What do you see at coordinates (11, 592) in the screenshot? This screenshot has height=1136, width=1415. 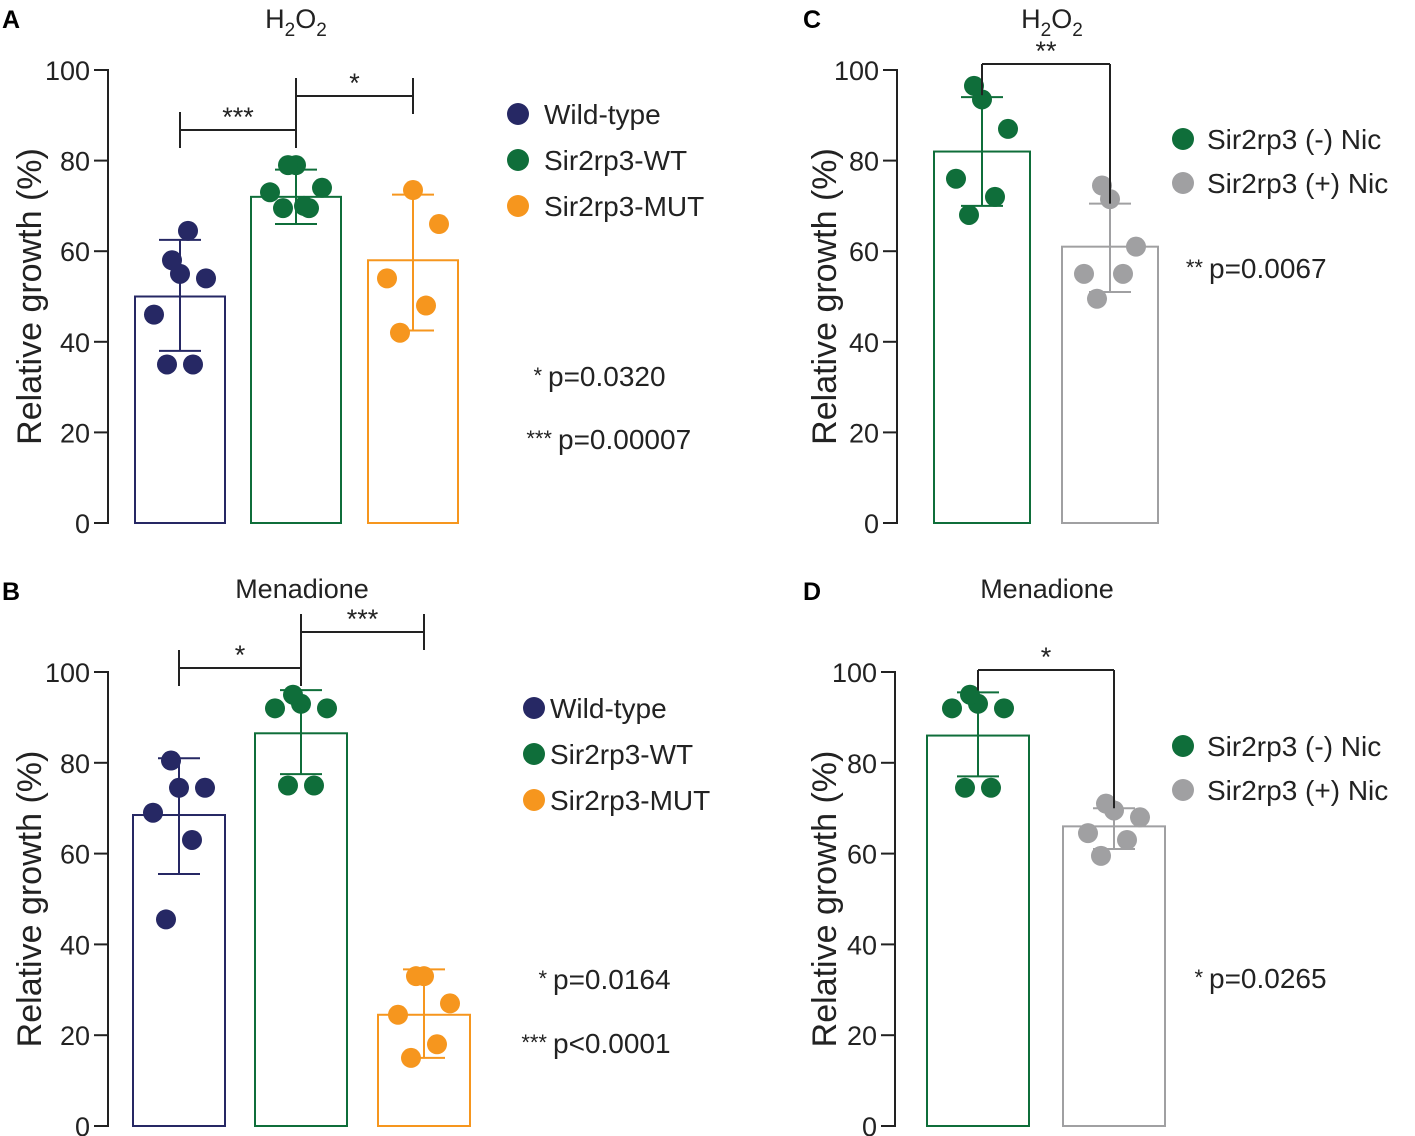 I see `panel-label: B` at bounding box center [11, 592].